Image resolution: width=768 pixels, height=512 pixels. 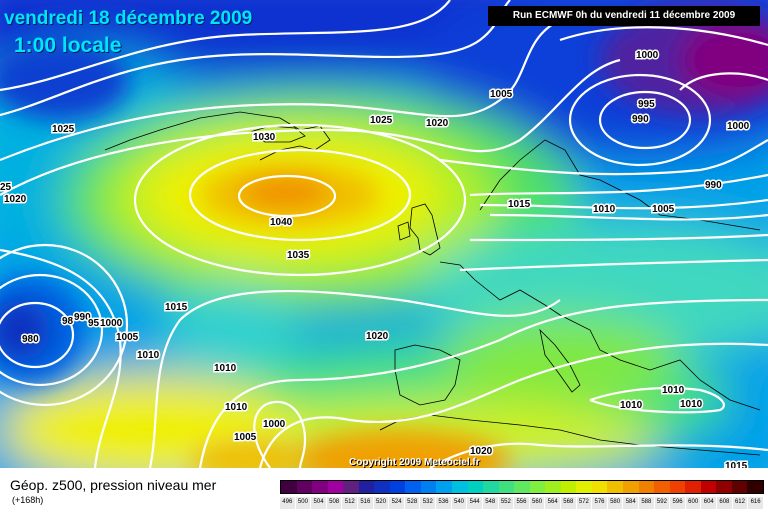 What do you see at coordinates (662, 503) in the screenshot?
I see `color-scale-value: 592` at bounding box center [662, 503].